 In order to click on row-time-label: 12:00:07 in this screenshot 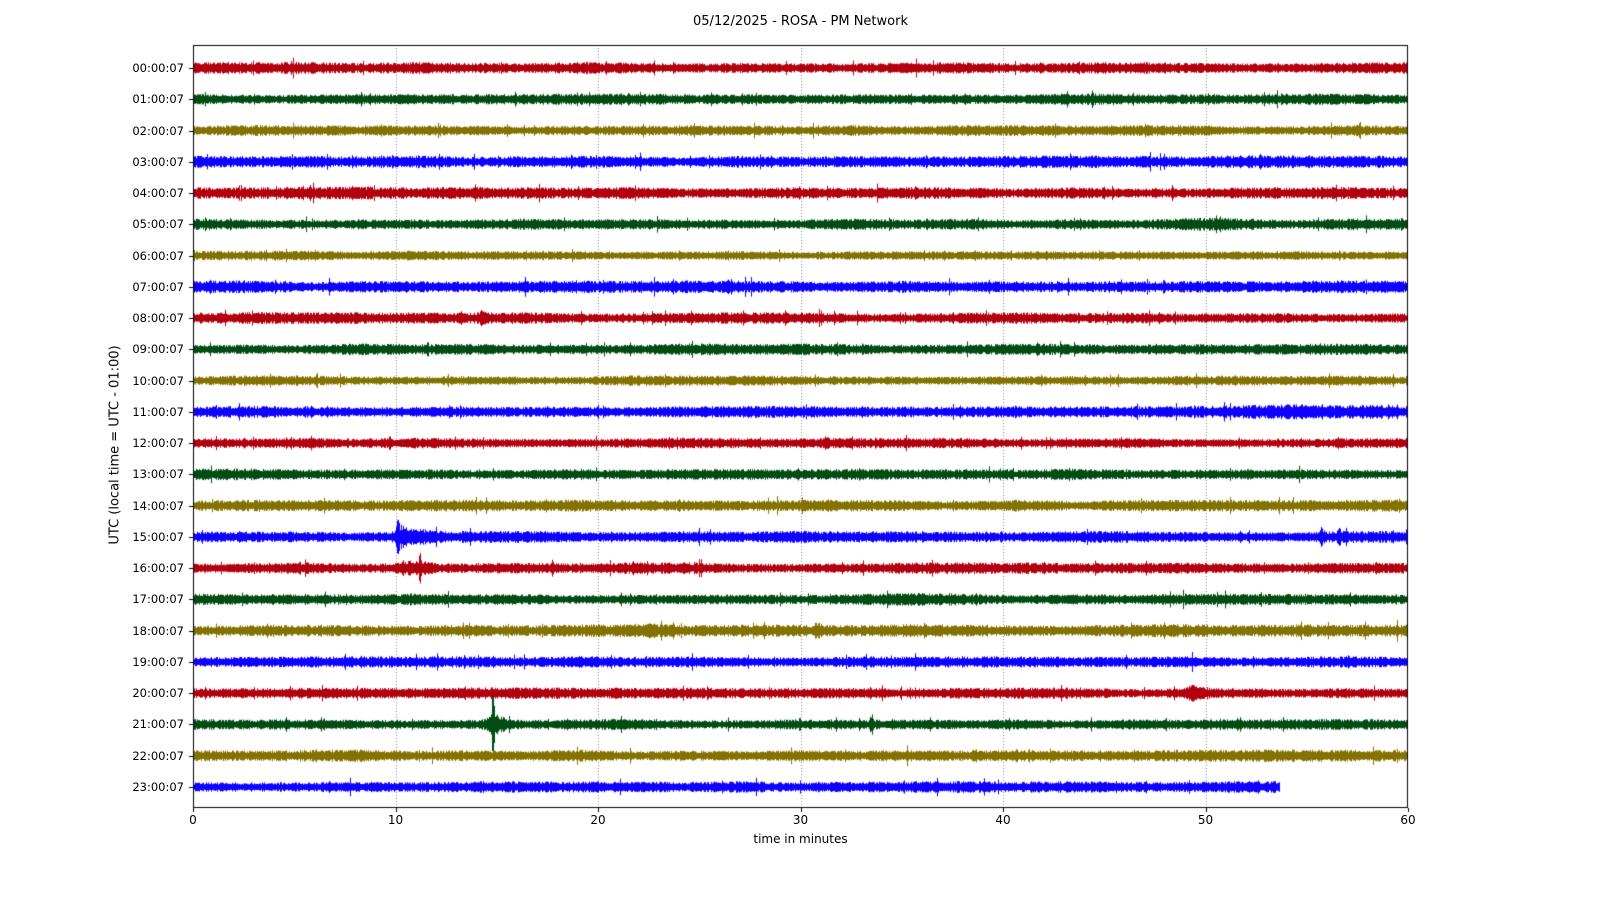, I will do `click(158, 443)`.